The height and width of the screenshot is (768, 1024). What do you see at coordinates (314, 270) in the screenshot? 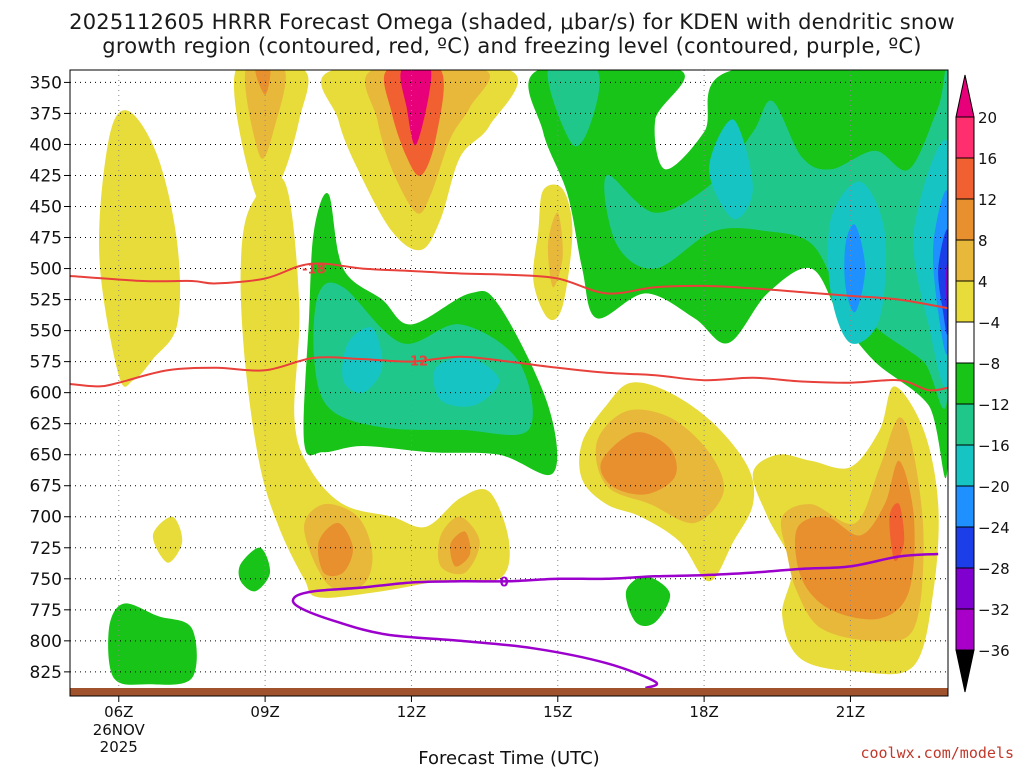
I see `dgz-contour-label: -18` at bounding box center [314, 270].